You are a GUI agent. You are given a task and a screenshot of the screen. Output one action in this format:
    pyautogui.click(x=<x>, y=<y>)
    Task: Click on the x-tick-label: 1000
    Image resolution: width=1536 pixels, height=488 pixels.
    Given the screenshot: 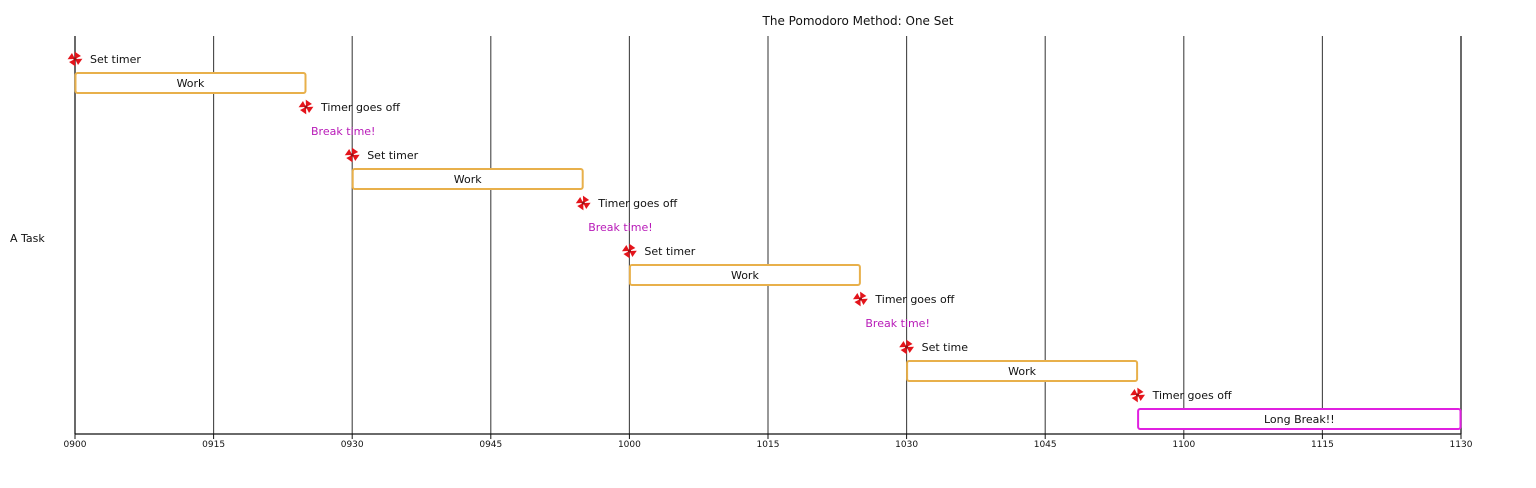 What is the action you would take?
    pyautogui.click(x=629, y=445)
    